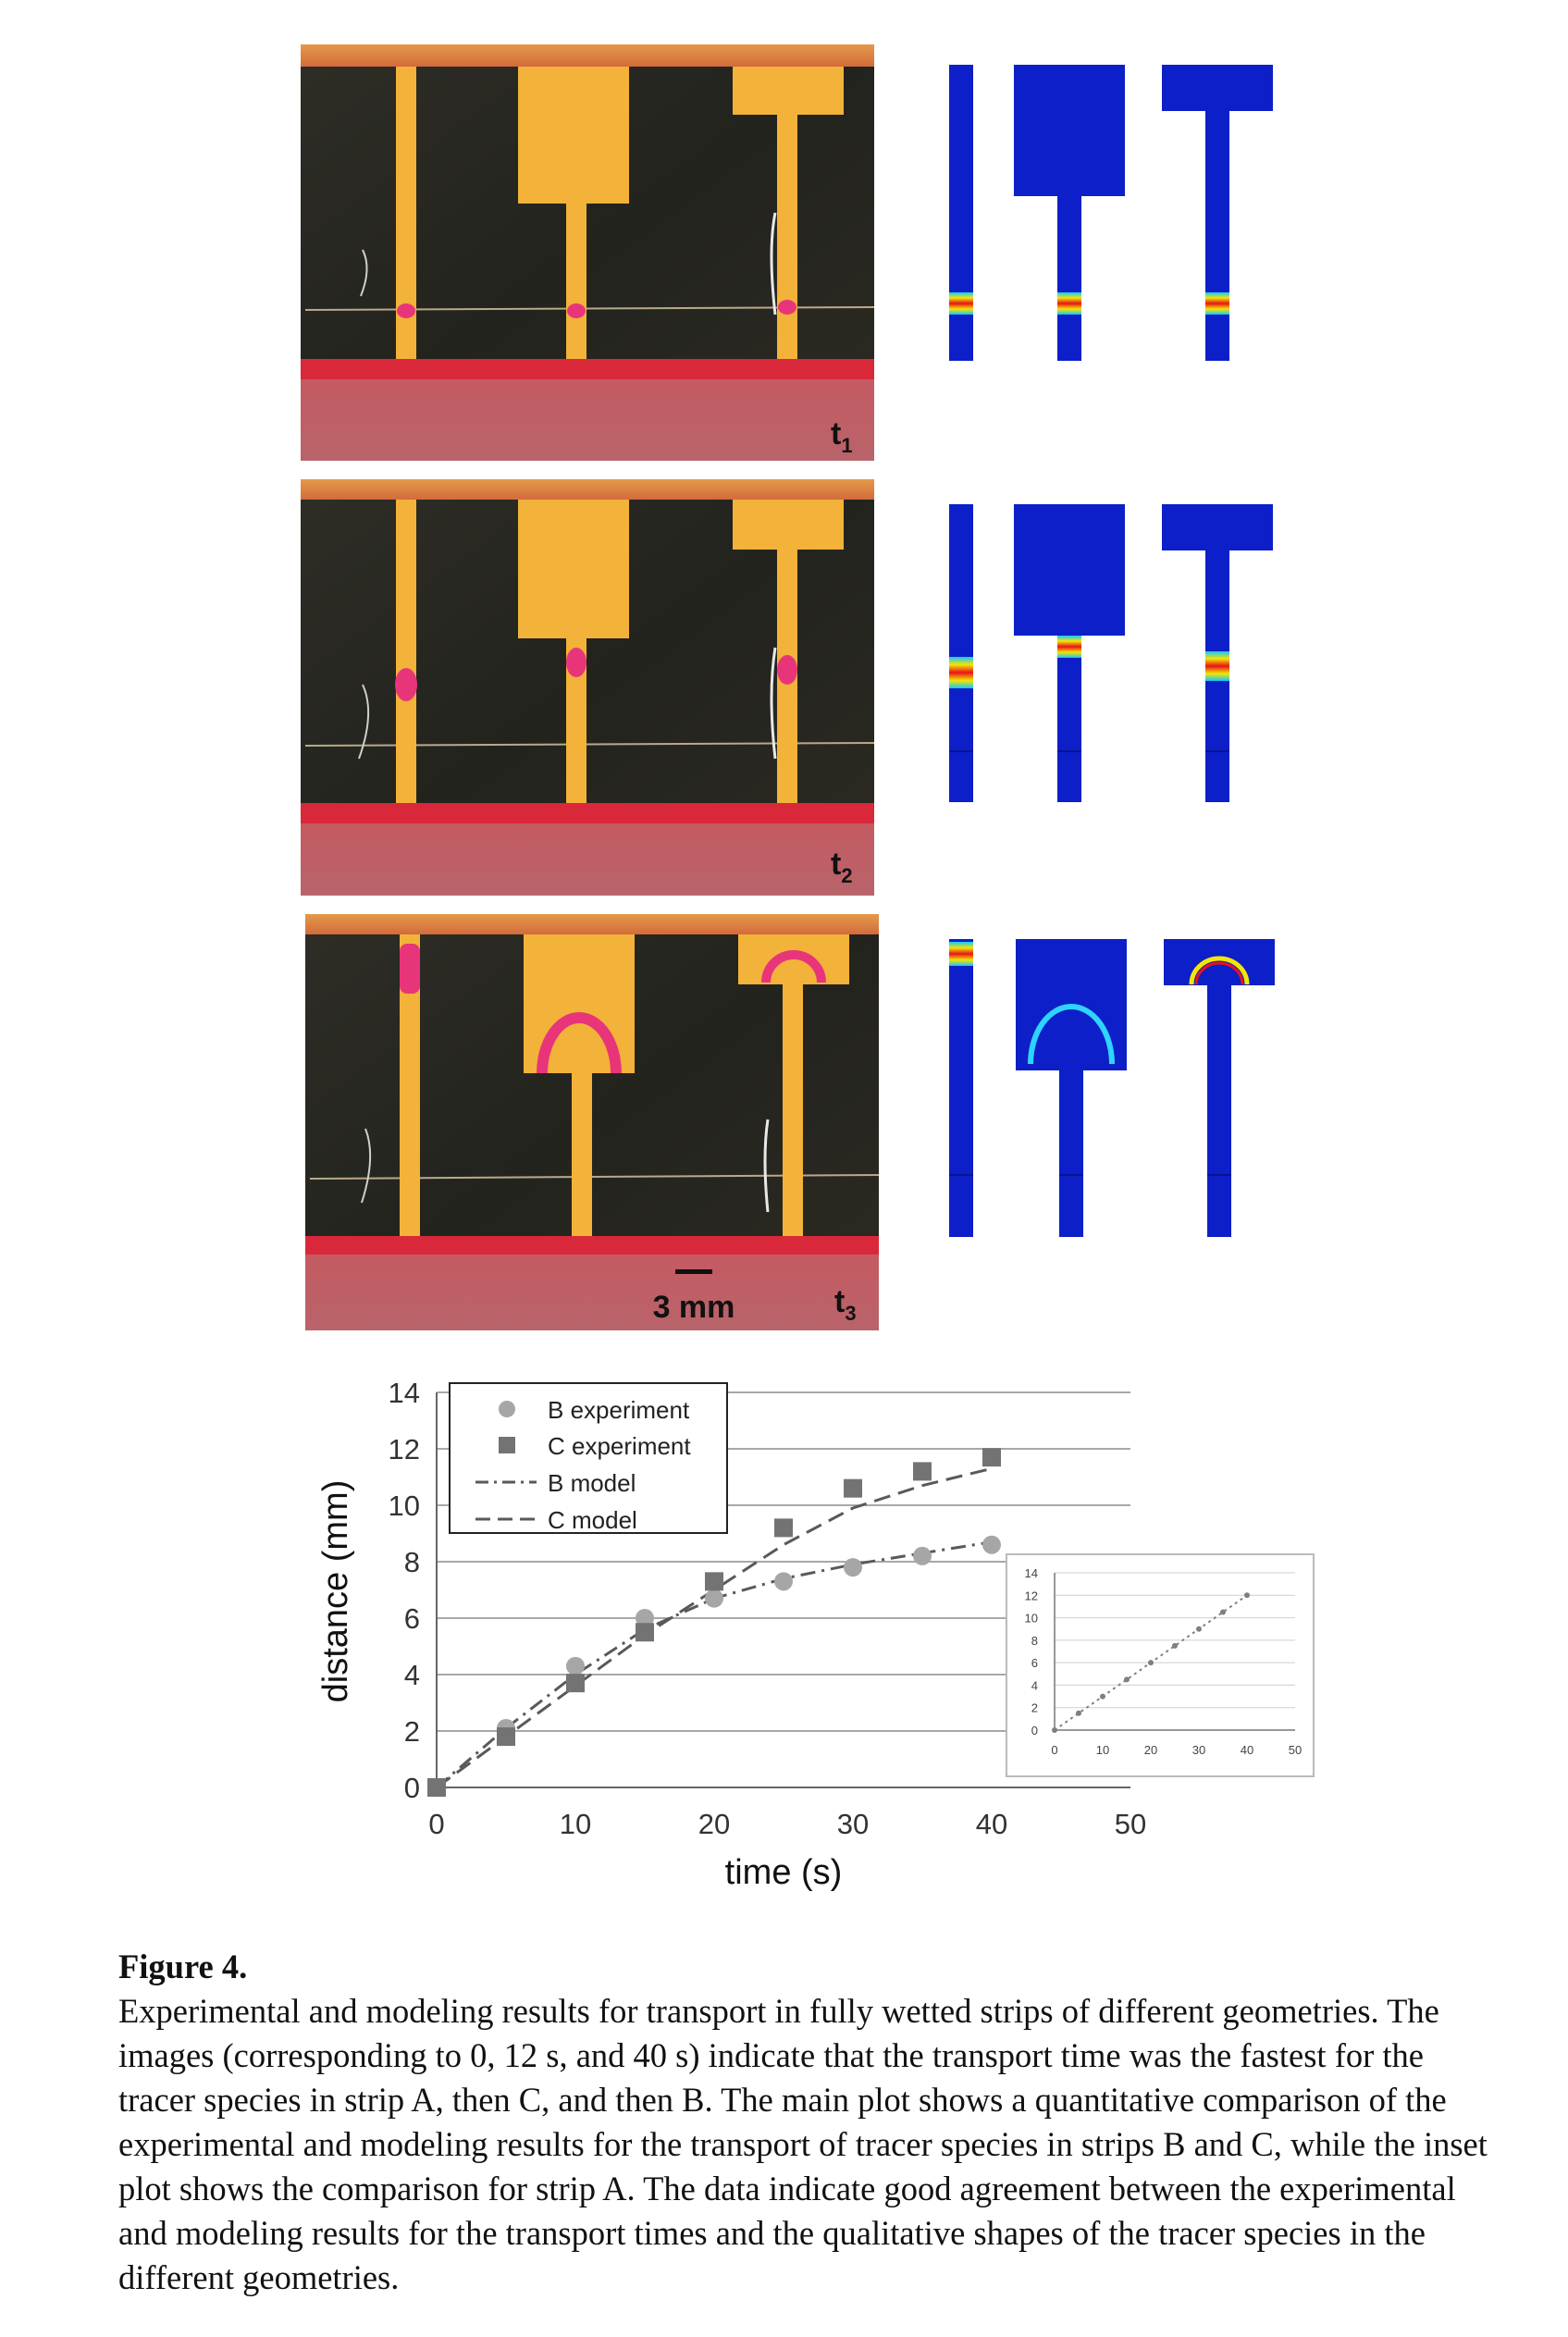  I want to click on inset-plot-series, so click(1151, 1662).